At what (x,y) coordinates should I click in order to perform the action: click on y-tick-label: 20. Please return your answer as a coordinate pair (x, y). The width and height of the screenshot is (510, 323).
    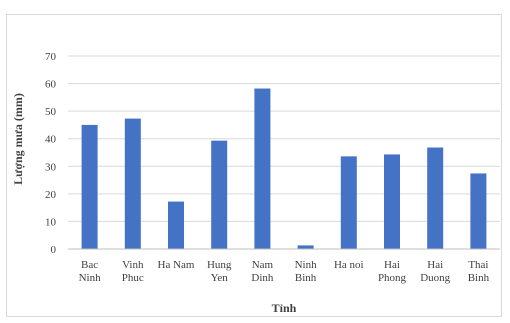
    Looking at the image, I should click on (51, 195).